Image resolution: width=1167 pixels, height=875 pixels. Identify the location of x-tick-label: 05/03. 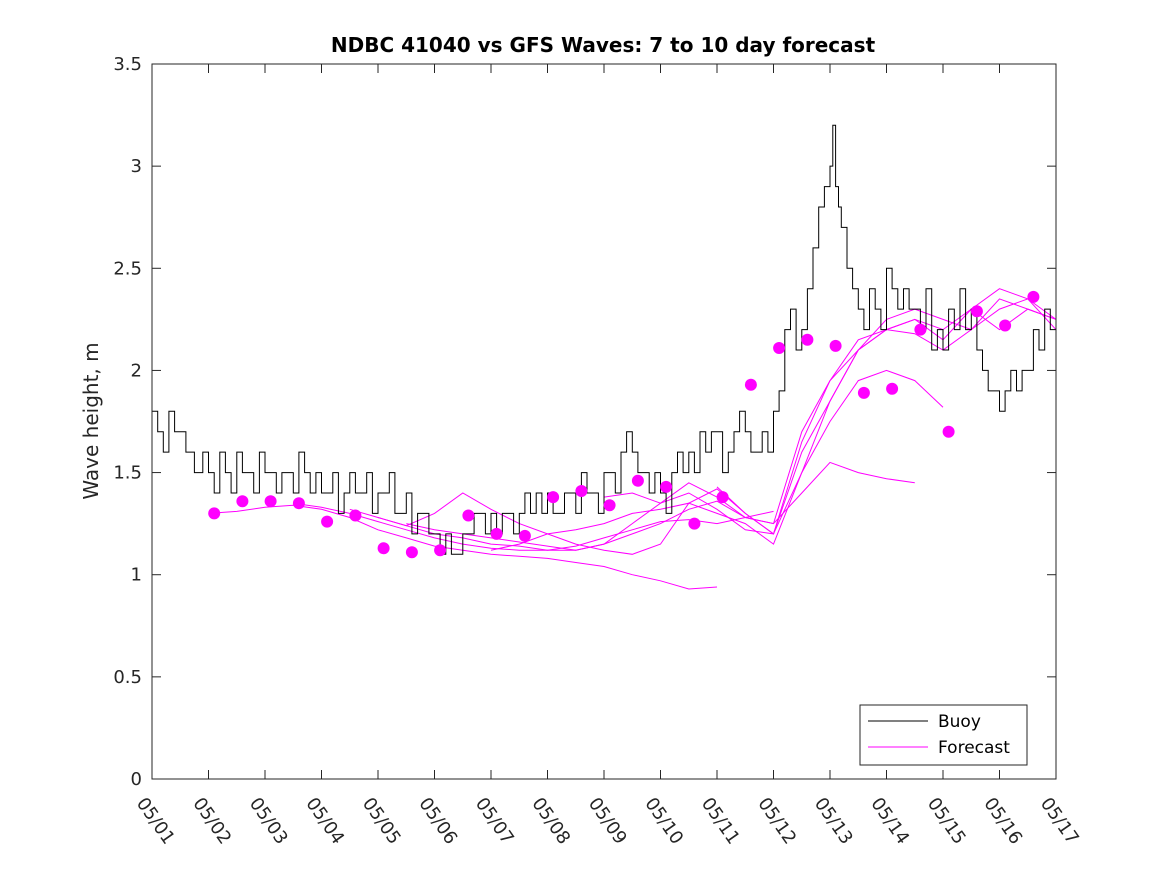
(268, 821).